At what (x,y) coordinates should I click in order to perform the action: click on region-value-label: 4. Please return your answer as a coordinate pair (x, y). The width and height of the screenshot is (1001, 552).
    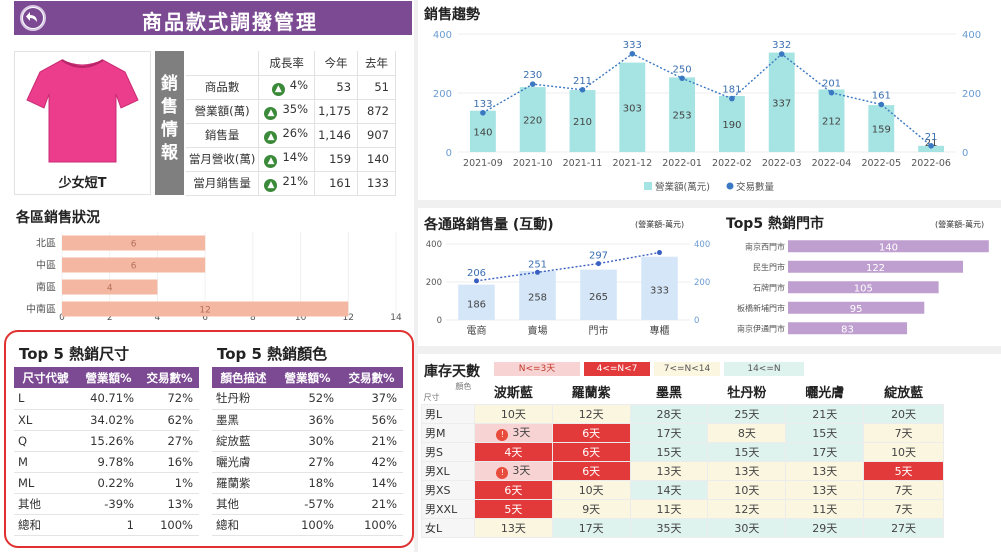
    Looking at the image, I should click on (110, 289).